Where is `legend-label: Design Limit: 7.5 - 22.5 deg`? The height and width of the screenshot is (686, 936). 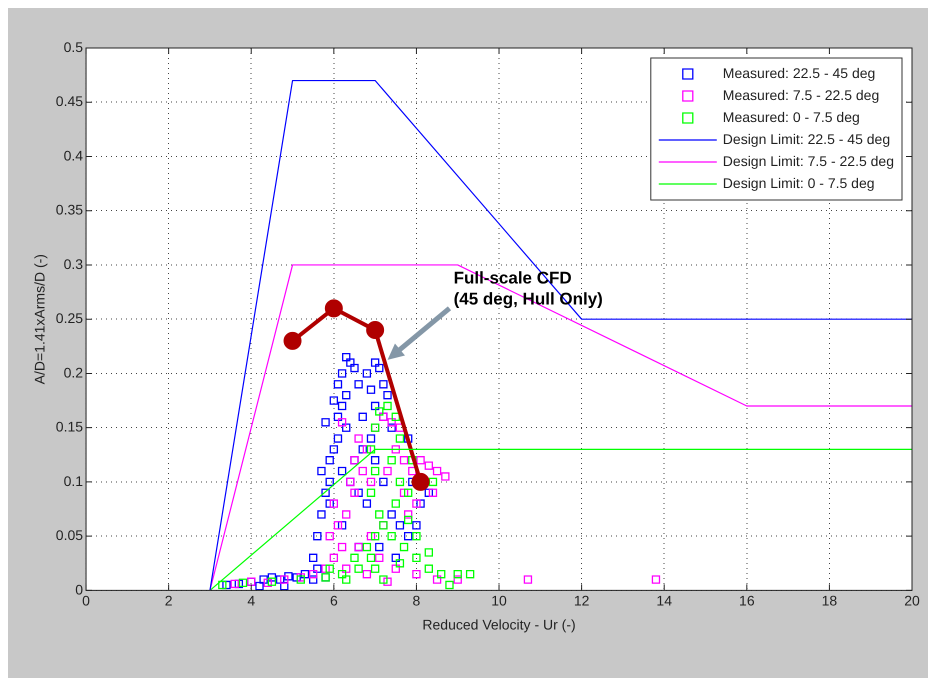 legend-label: Design Limit: 7.5 - 22.5 deg is located at coordinates (808, 160).